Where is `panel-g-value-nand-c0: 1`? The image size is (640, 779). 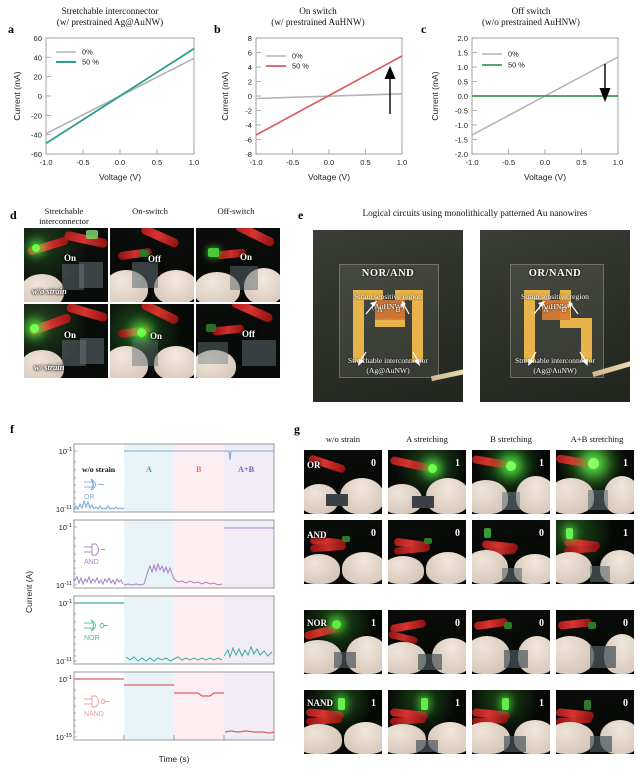
panel-g-value-nand-c0: 1 is located at coordinates (373, 703).